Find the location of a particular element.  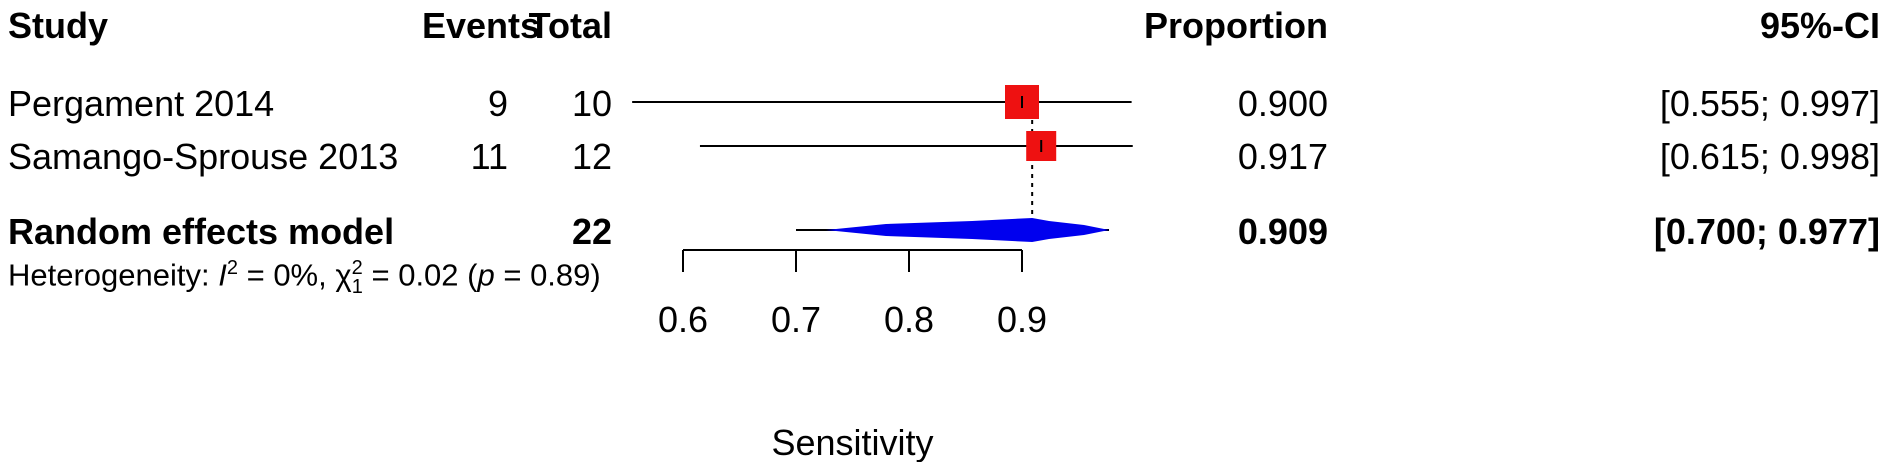

study-ci: [0.555; 0.997] is located at coordinates (1769, 103).